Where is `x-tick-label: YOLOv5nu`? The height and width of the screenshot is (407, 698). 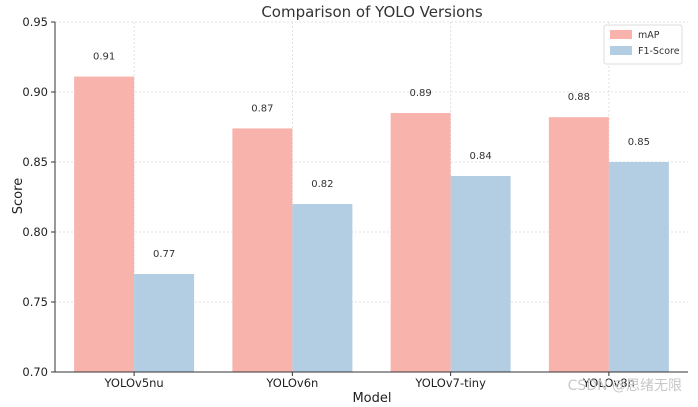
x-tick-label: YOLOv5nu is located at coordinates (134, 383).